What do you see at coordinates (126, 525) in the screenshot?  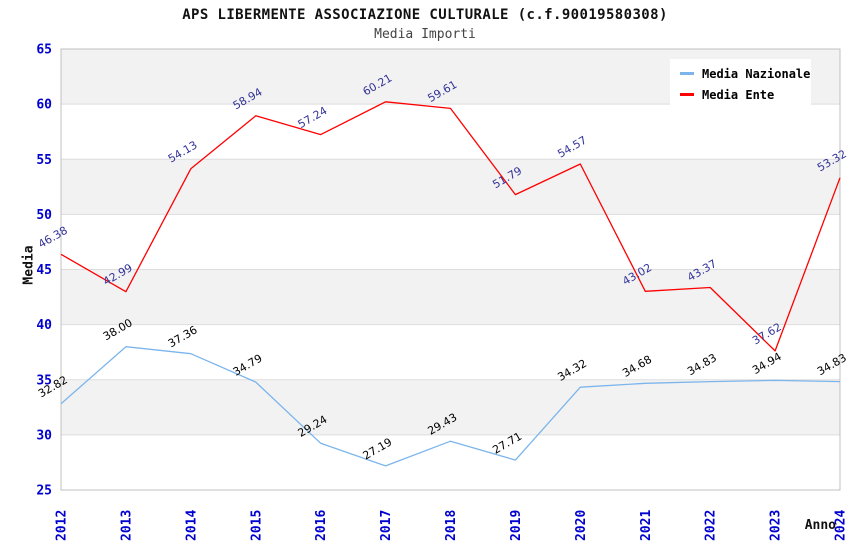 I see `x-tick-label: 2013` at bounding box center [126, 525].